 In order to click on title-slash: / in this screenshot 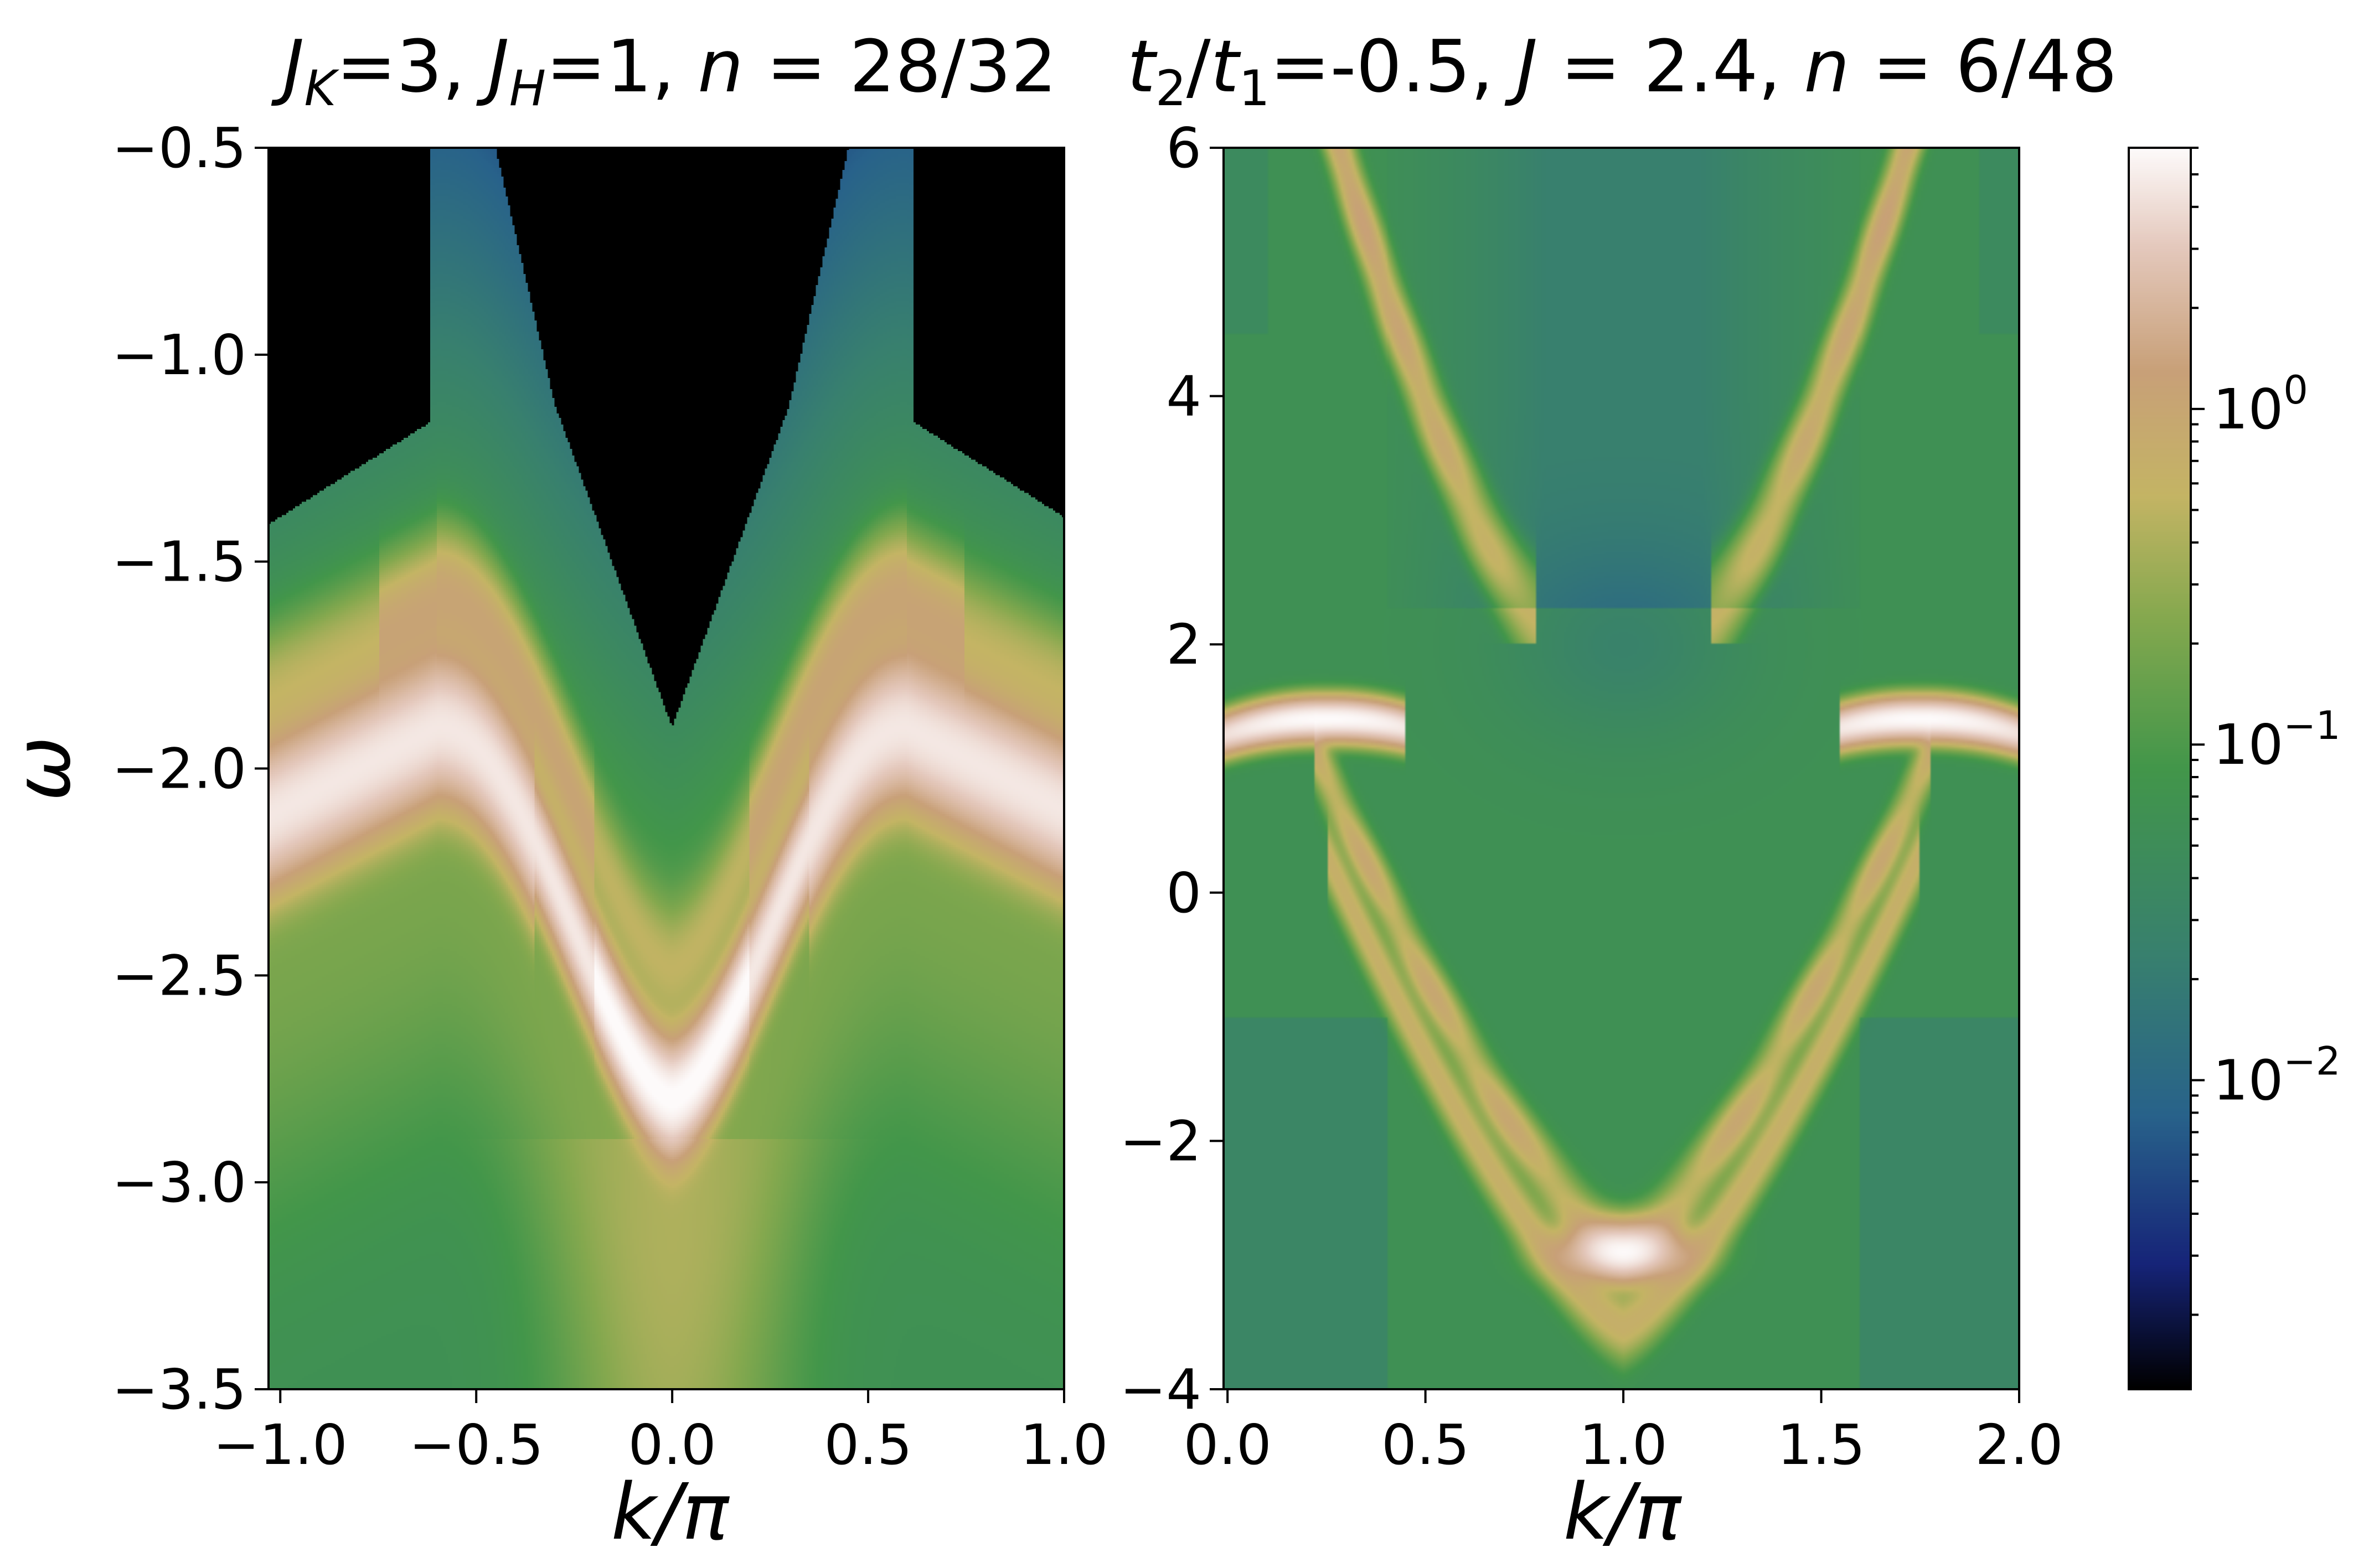, I will do `click(1198, 66)`.